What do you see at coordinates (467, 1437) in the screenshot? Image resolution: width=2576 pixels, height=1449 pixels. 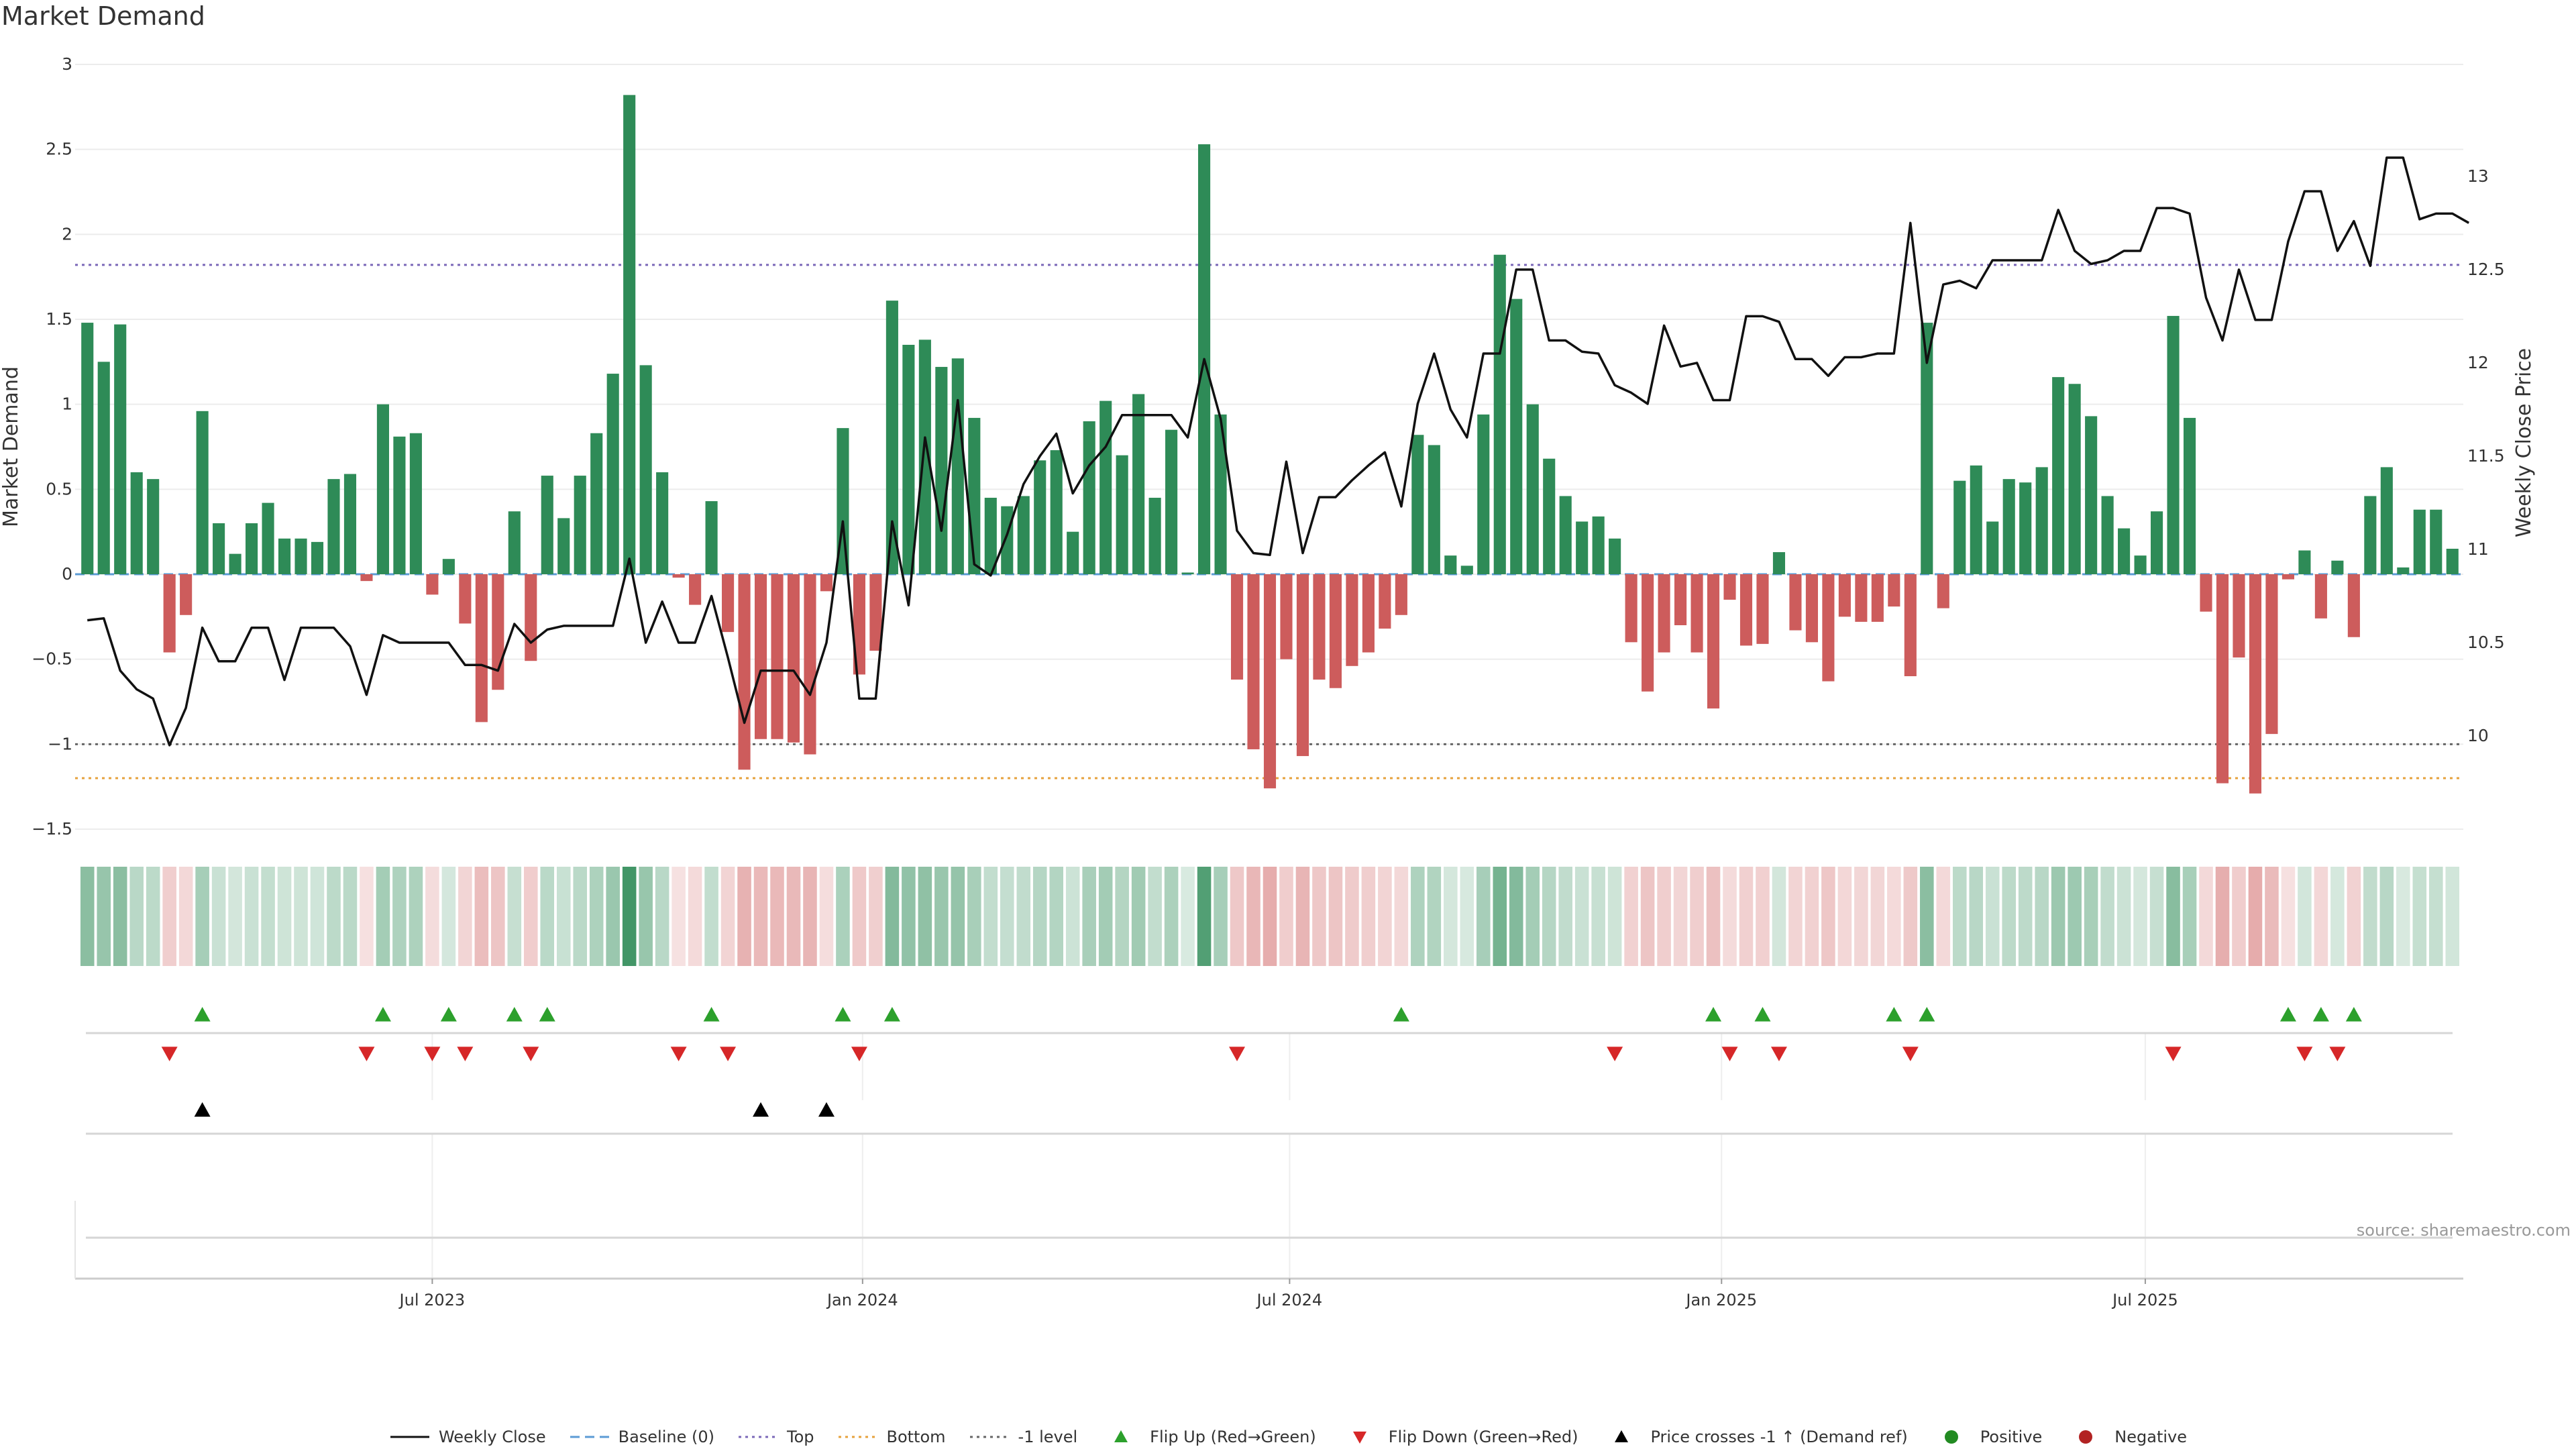 I see `legend-item-weekly-close: Weekly Close` at bounding box center [467, 1437].